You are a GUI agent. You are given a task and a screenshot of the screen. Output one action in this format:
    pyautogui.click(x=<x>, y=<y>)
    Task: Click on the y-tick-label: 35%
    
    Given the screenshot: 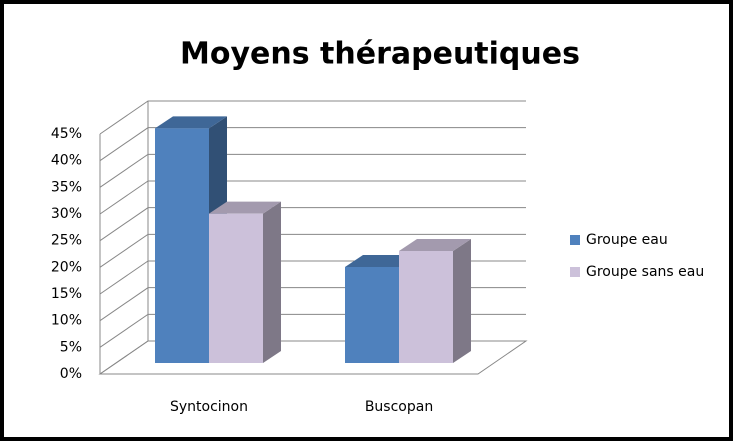 What is the action you would take?
    pyautogui.click(x=66, y=187)
    